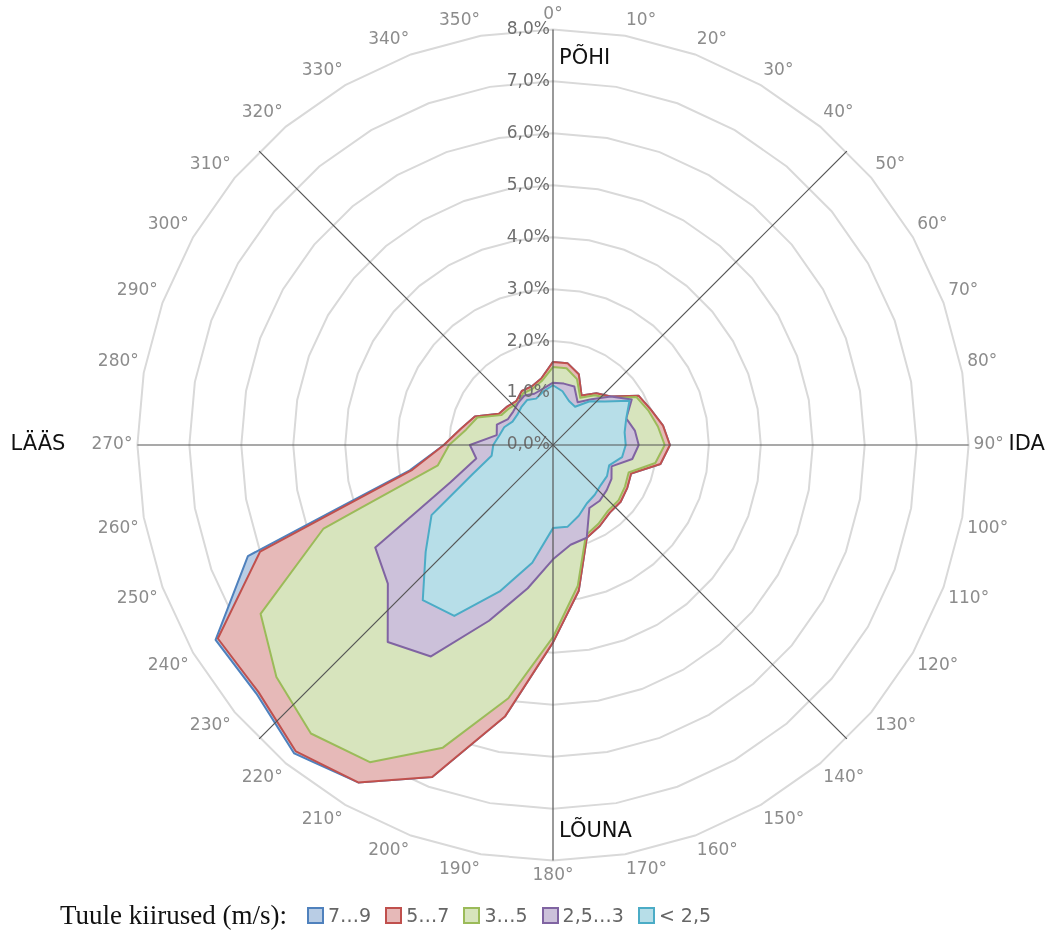 This screenshot has width=1051, height=947. Describe the element at coordinates (528, 183) in the screenshot. I see `y-tick-label: 5,0%` at that location.